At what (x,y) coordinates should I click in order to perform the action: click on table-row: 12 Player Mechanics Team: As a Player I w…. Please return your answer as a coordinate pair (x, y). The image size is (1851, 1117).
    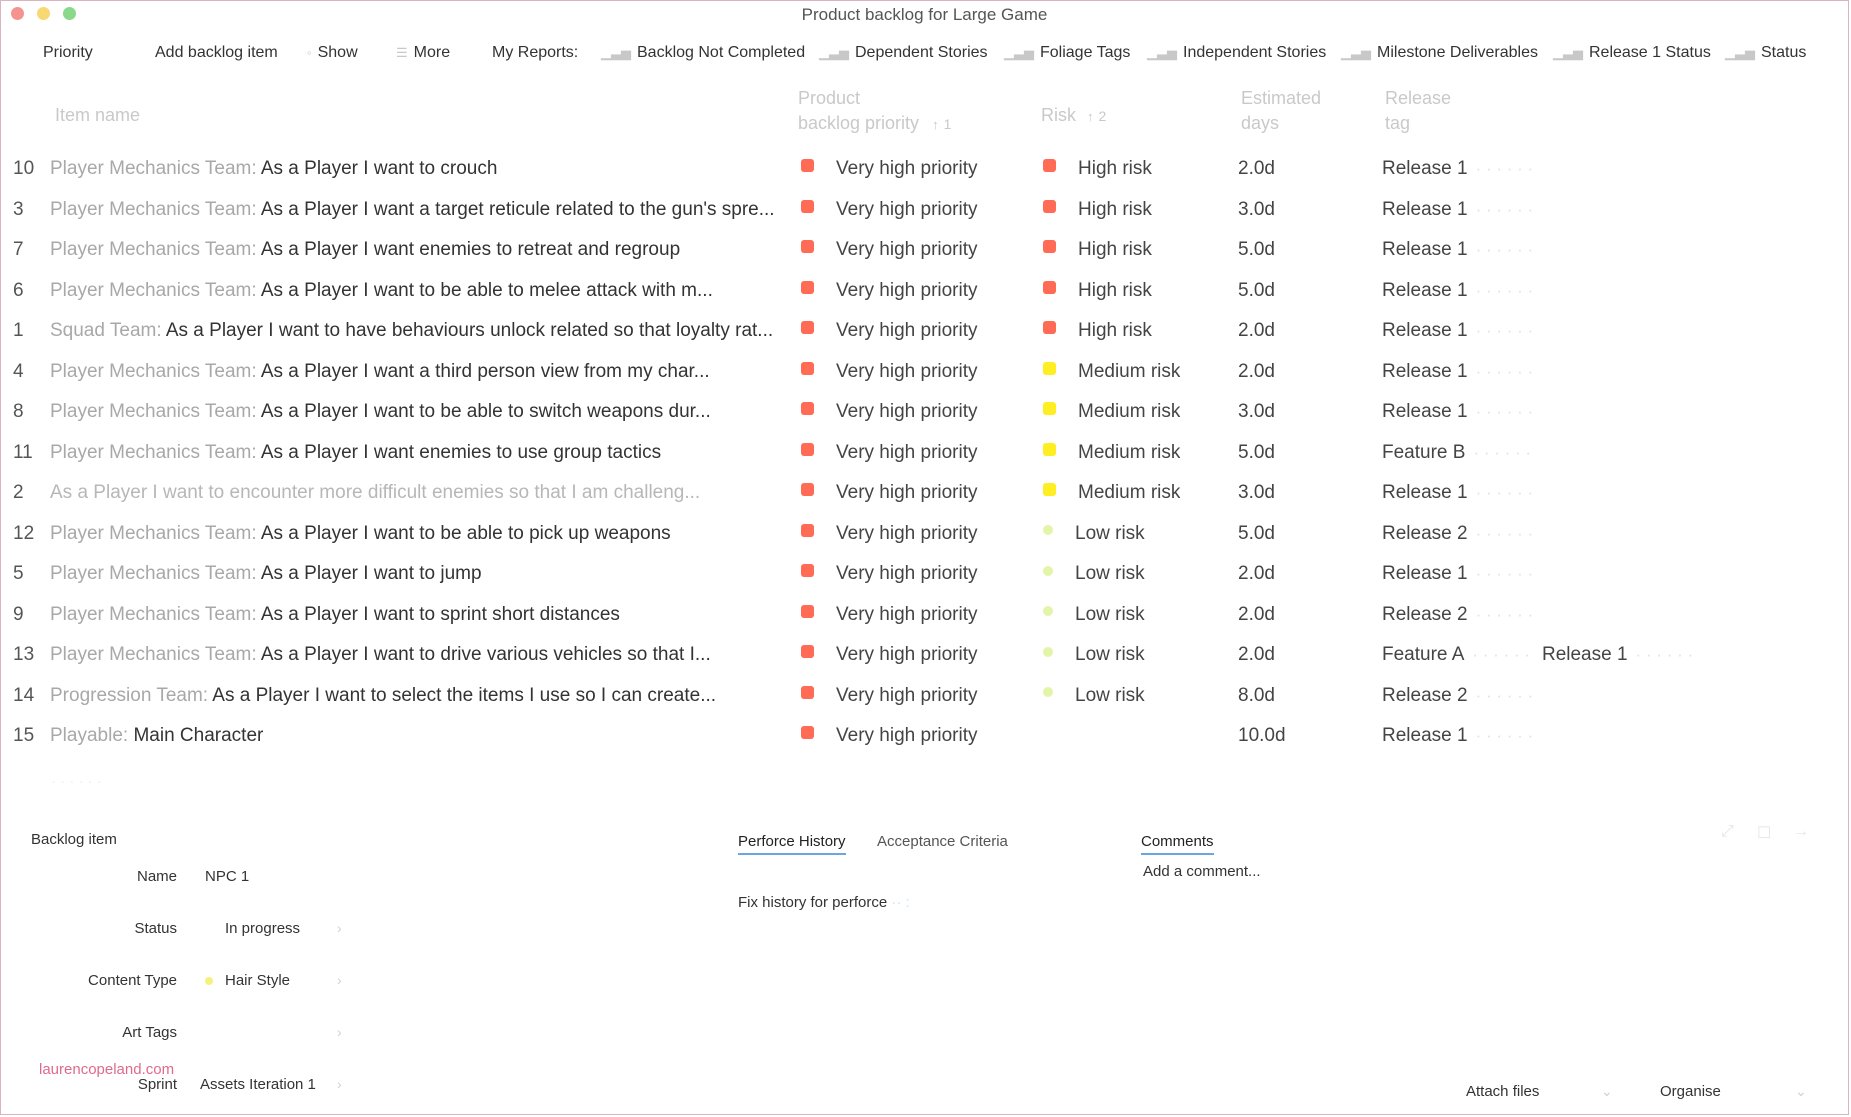
    Looking at the image, I should click on (924, 534).